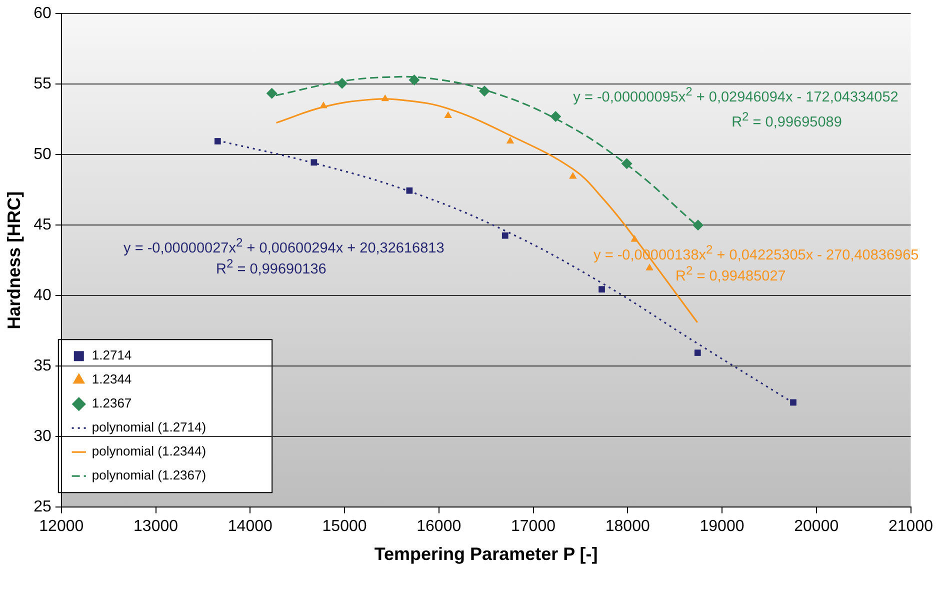  Describe the element at coordinates (149, 475) in the screenshot. I see `legend-label: polynomial (1.2367)` at that location.